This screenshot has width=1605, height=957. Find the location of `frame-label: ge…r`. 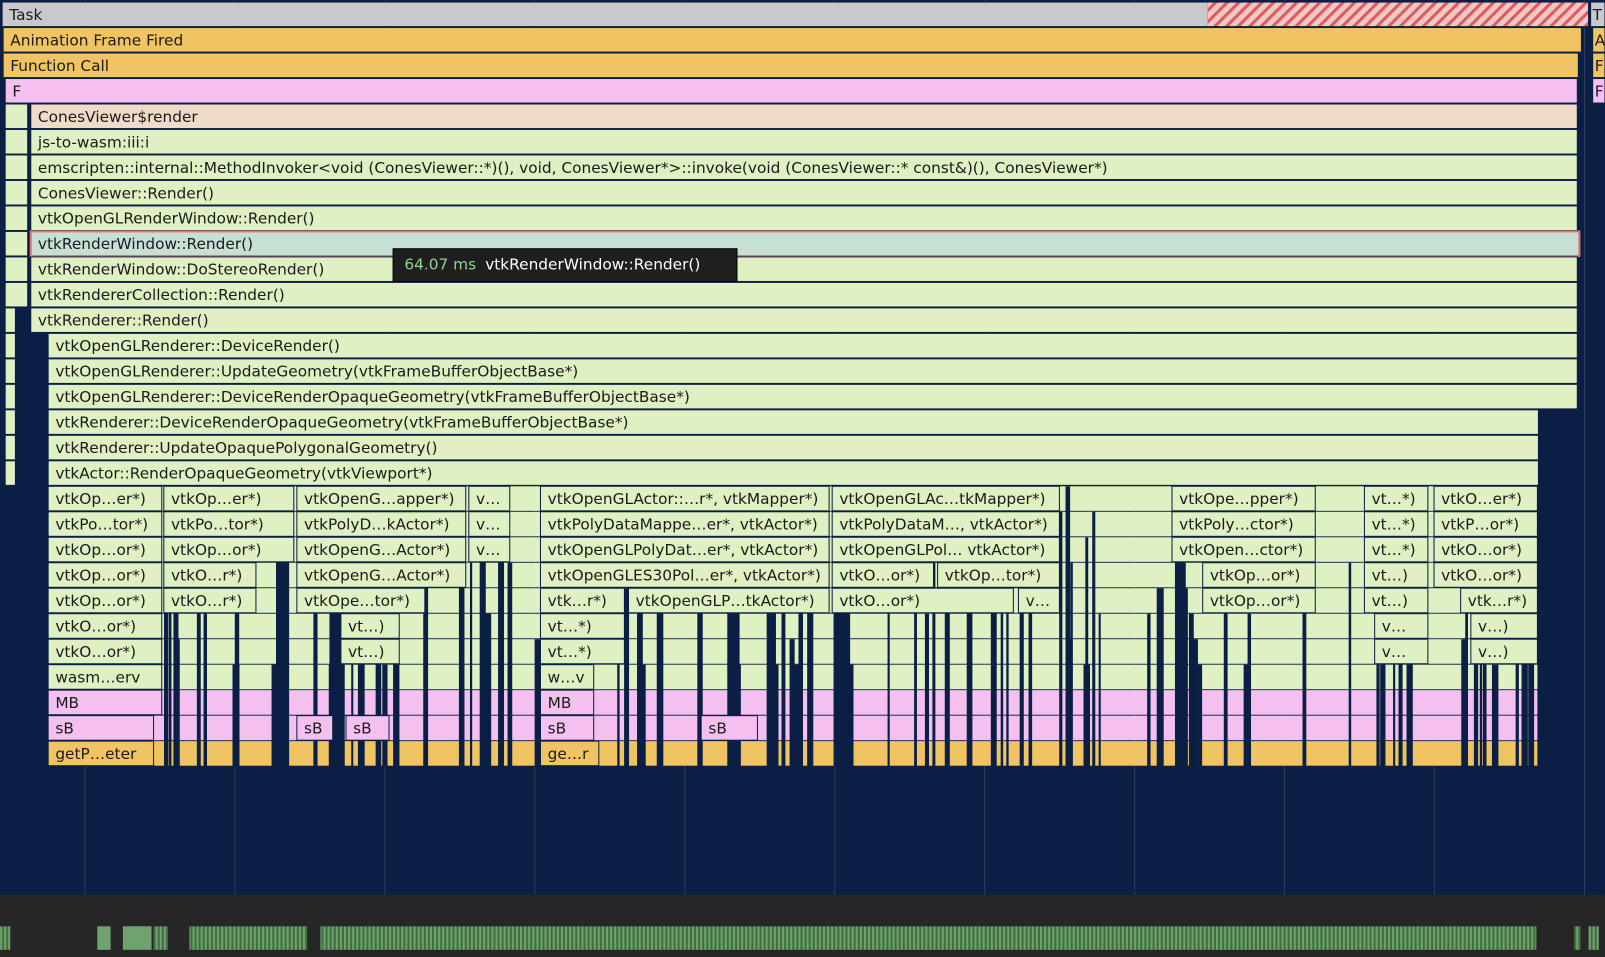

frame-label: ge…r is located at coordinates (569, 754).